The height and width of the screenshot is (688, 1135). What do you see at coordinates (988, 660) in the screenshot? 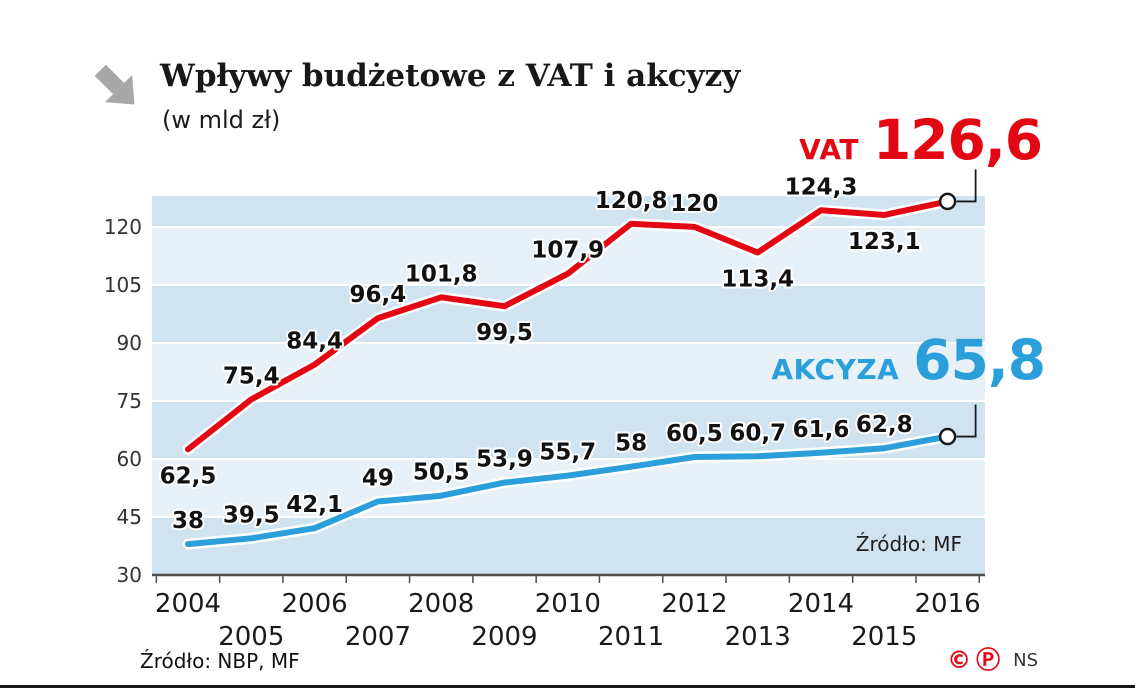
I see `phonogram-icon: Ⓟ` at bounding box center [988, 660].